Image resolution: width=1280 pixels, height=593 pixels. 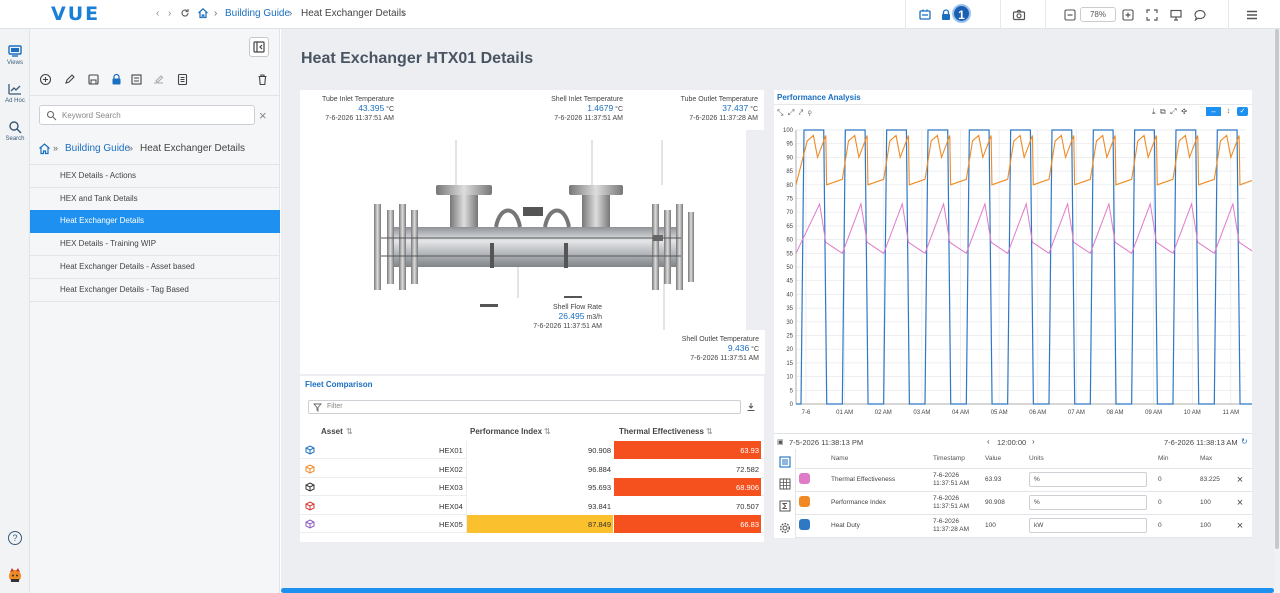 What do you see at coordinates (155, 176) in the screenshot?
I see `sidebar-item-hex-actions: HEX Details - Actions` at bounding box center [155, 176].